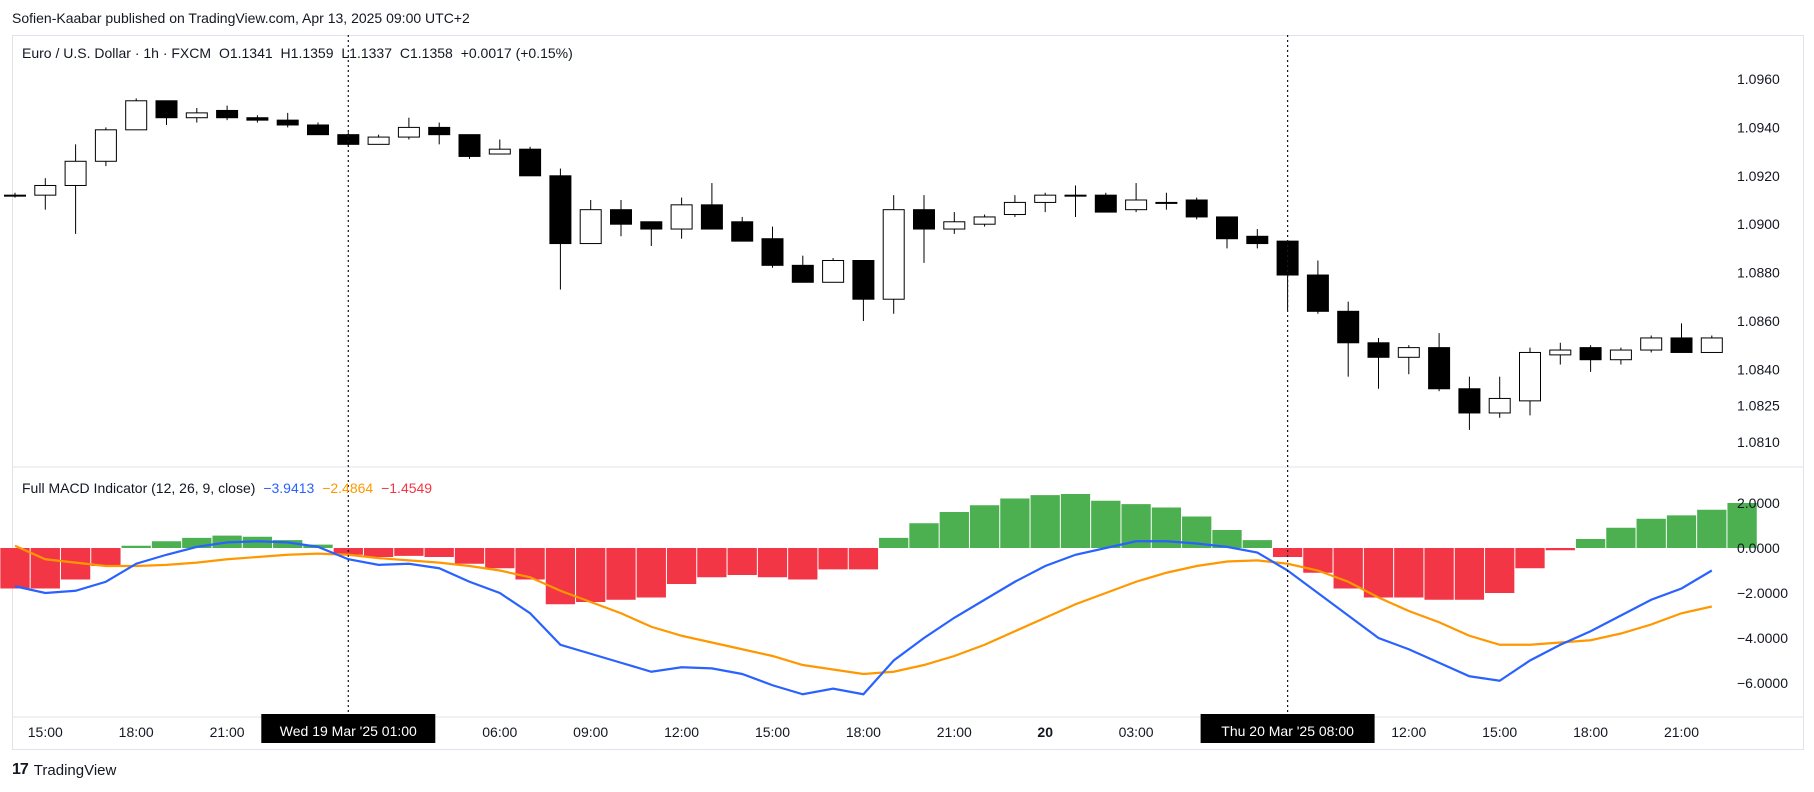  I want to click on time-axis-label: 20, so click(1045, 732).